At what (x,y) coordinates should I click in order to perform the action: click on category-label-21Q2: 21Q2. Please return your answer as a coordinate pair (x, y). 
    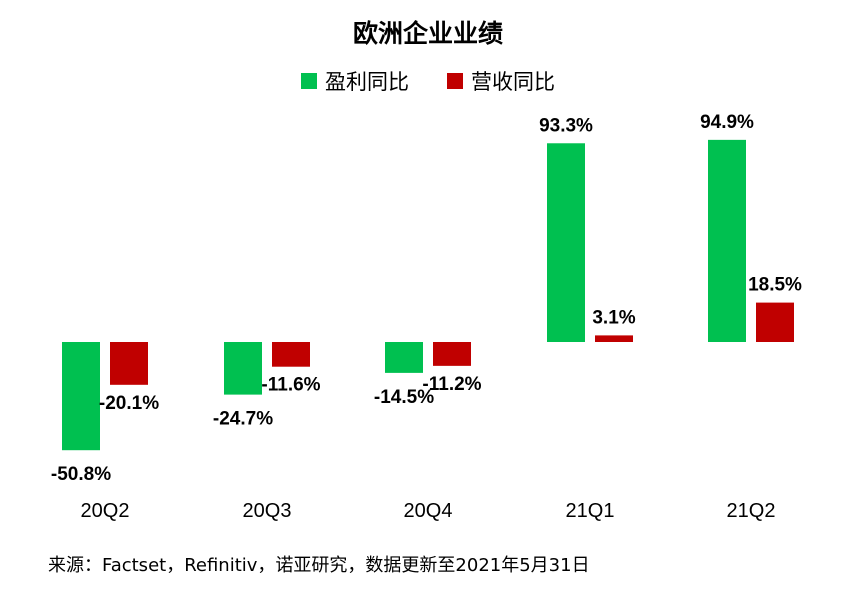
    Looking at the image, I should click on (751, 511).